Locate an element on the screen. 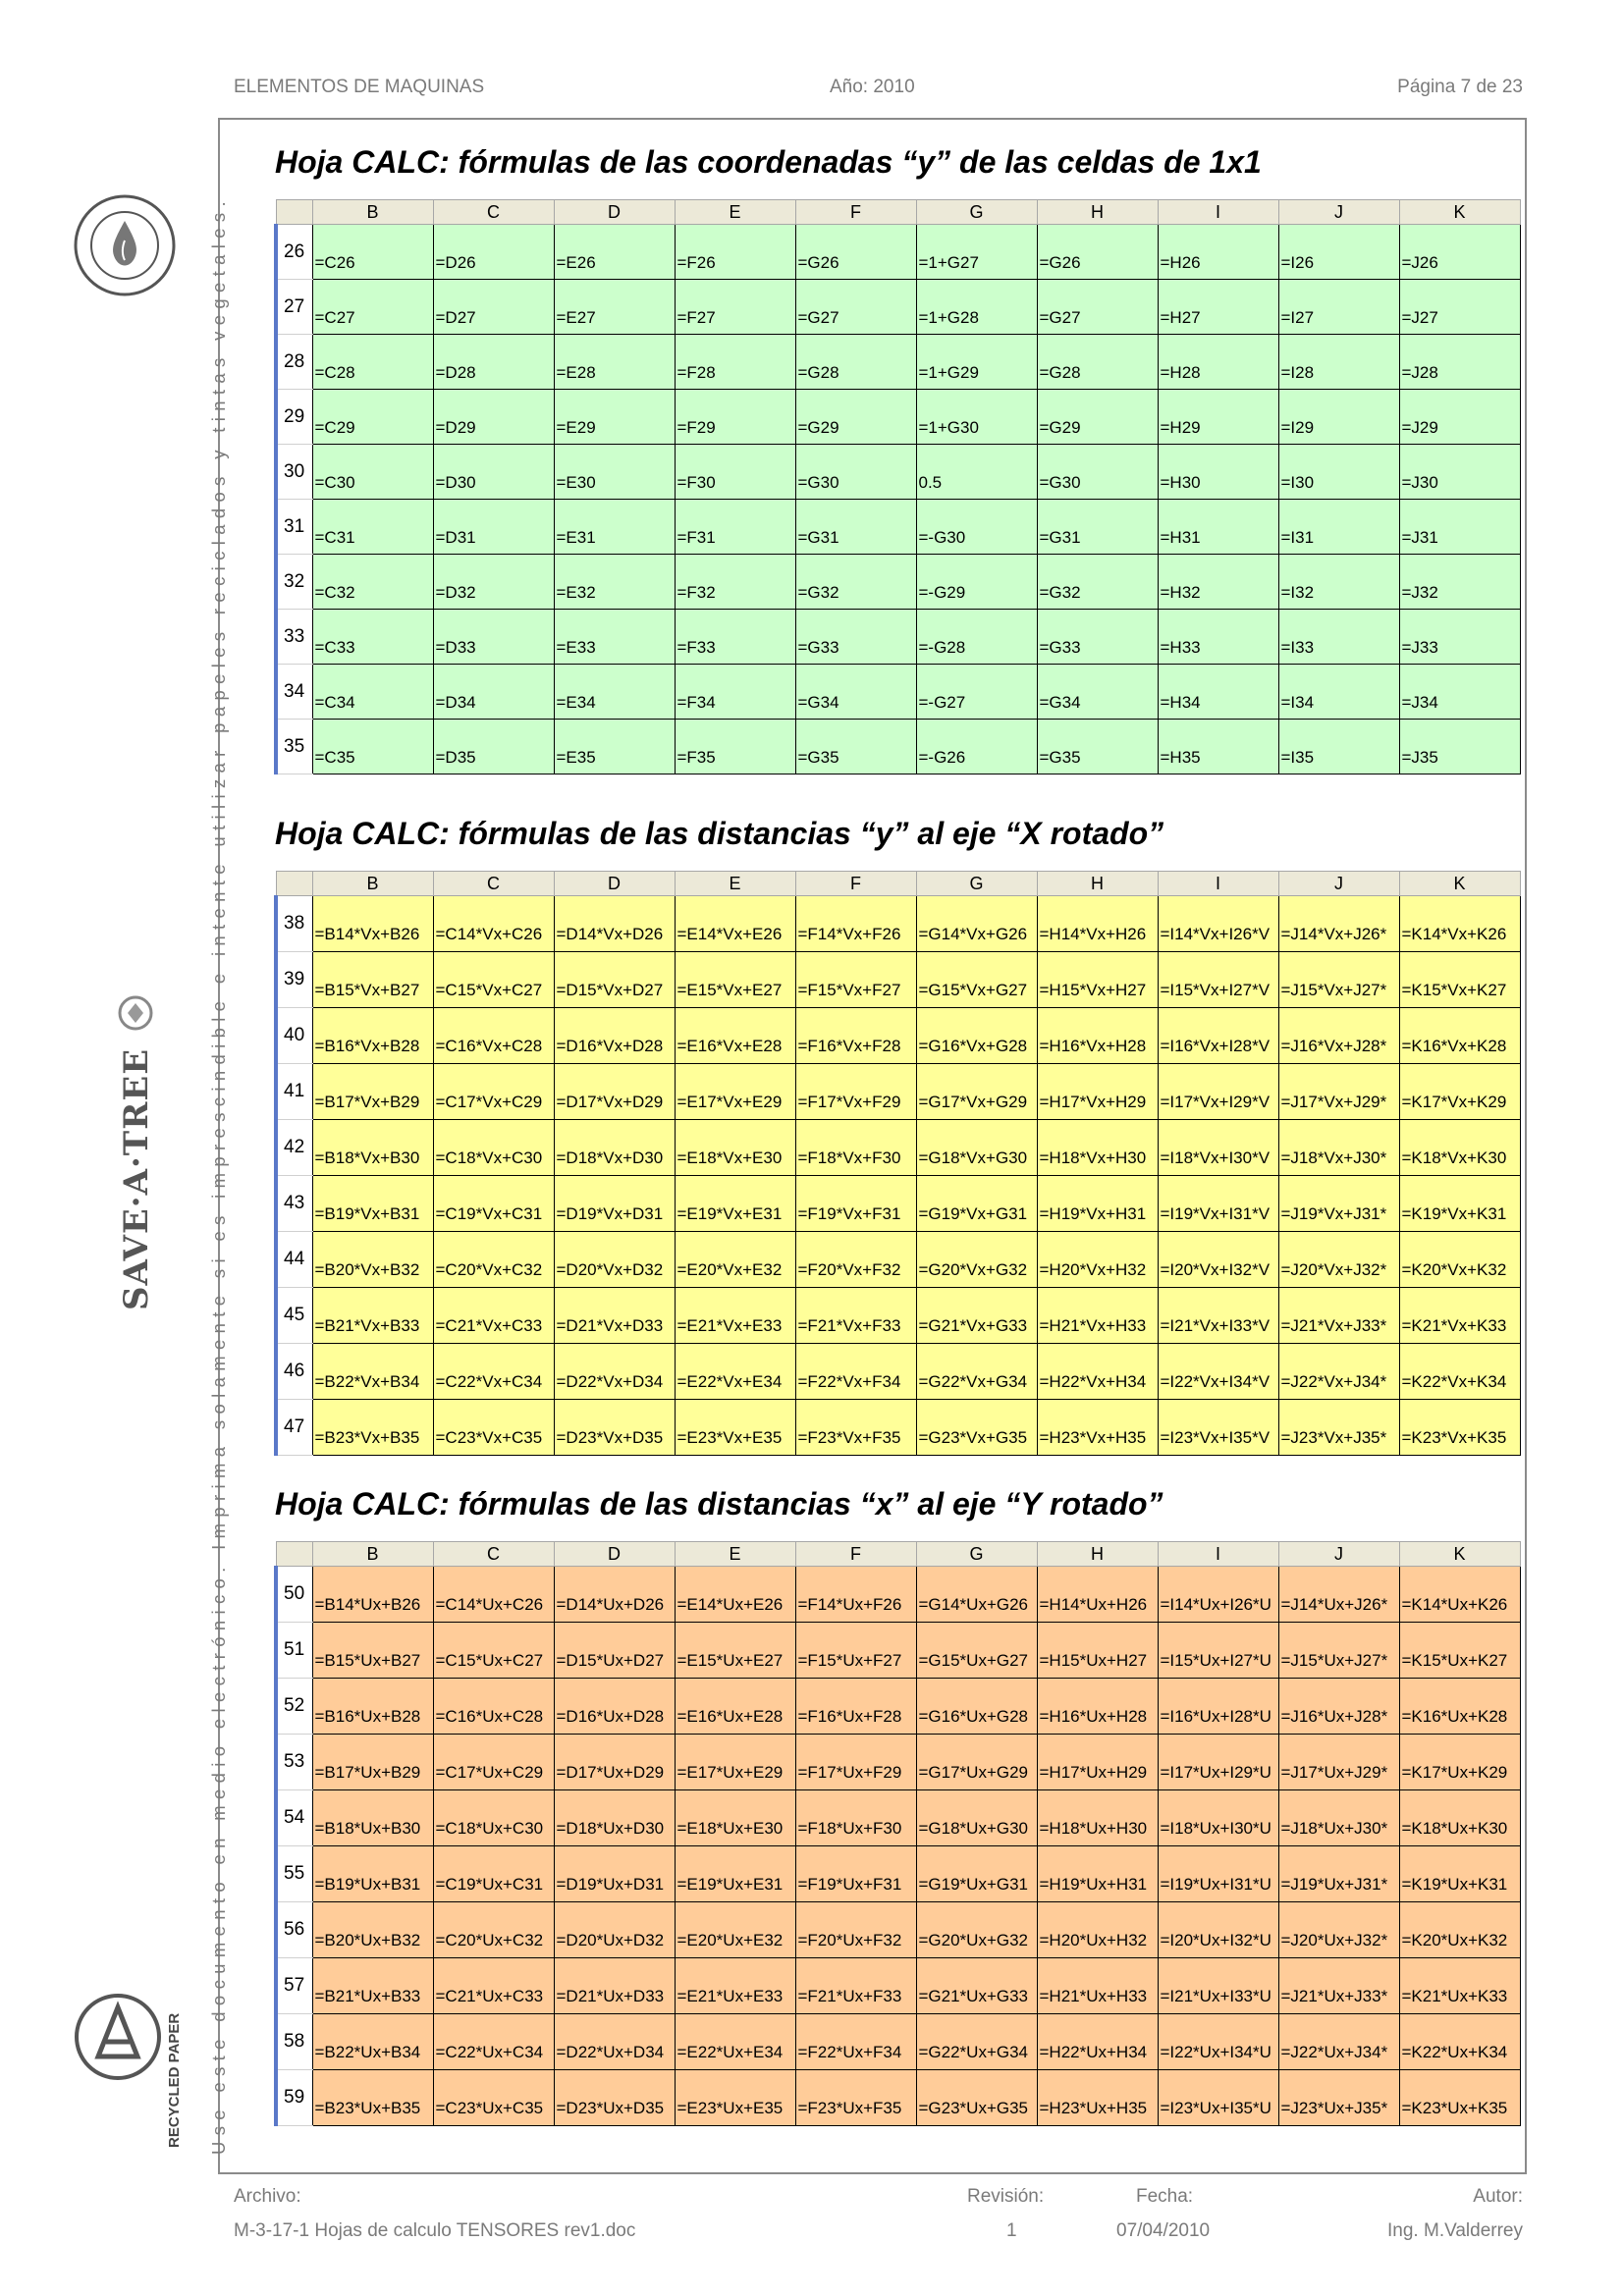 Image resolution: width=1623 pixels, height=2296 pixels. formula-cell: =I17*Vx+I29*V is located at coordinates (1218, 1091).